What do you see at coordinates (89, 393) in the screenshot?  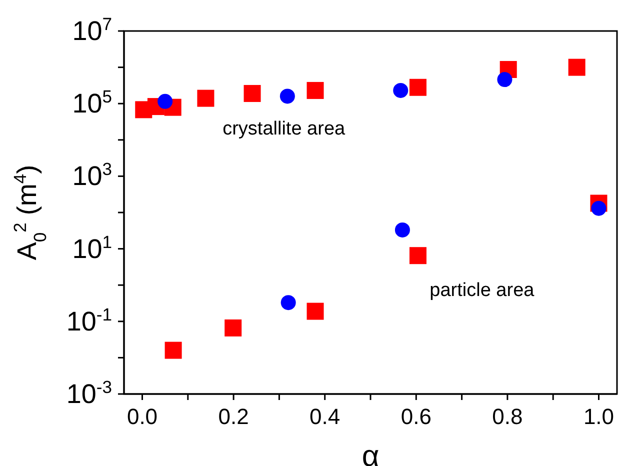 I see `y-tick-label: 10$^{-3}$` at bounding box center [89, 393].